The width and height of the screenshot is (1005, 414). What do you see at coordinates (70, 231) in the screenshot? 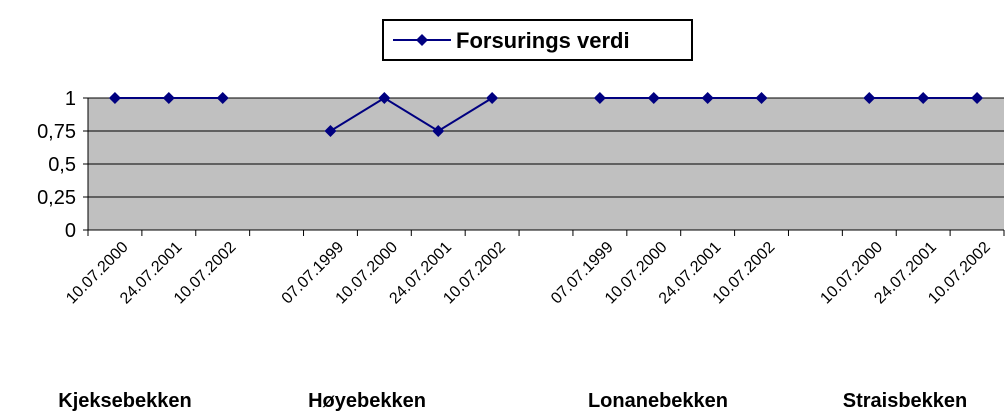
I see `y-tick-label: 0` at bounding box center [70, 231].